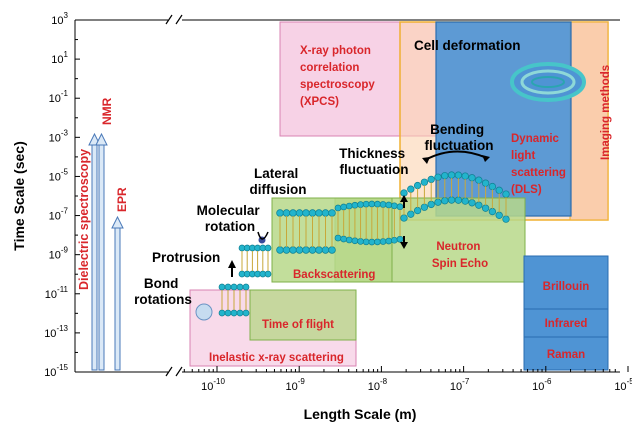 The width and height of the screenshot is (632, 429). I want to click on rotation-arrow-icon, so click(263, 235).